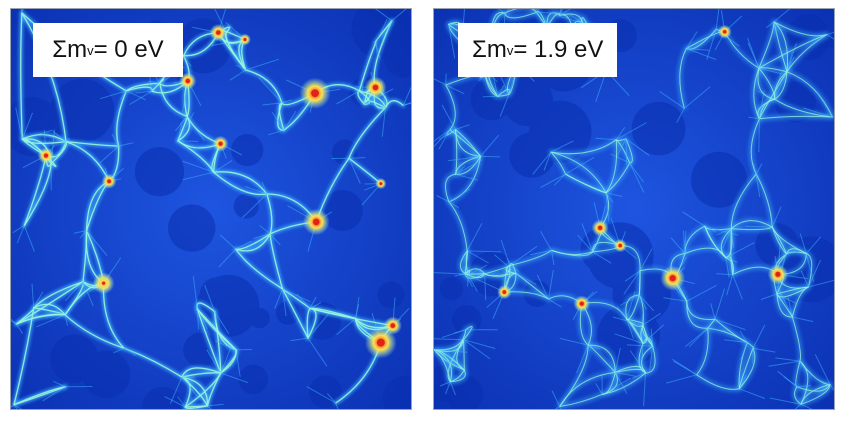 This screenshot has height=426, width=850. I want to click on label-suffix: = 1.9 eV, so click(558, 49).